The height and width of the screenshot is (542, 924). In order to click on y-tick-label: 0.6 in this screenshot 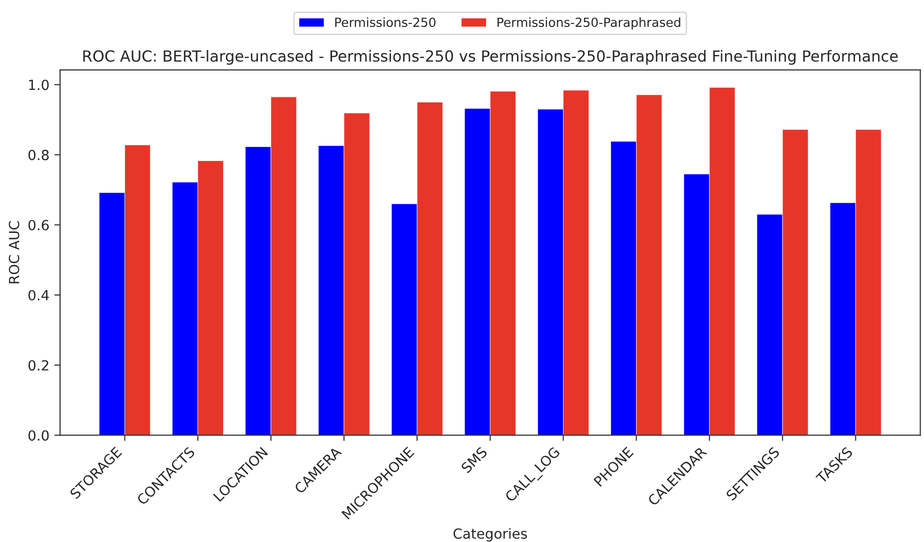, I will do `click(38, 225)`.